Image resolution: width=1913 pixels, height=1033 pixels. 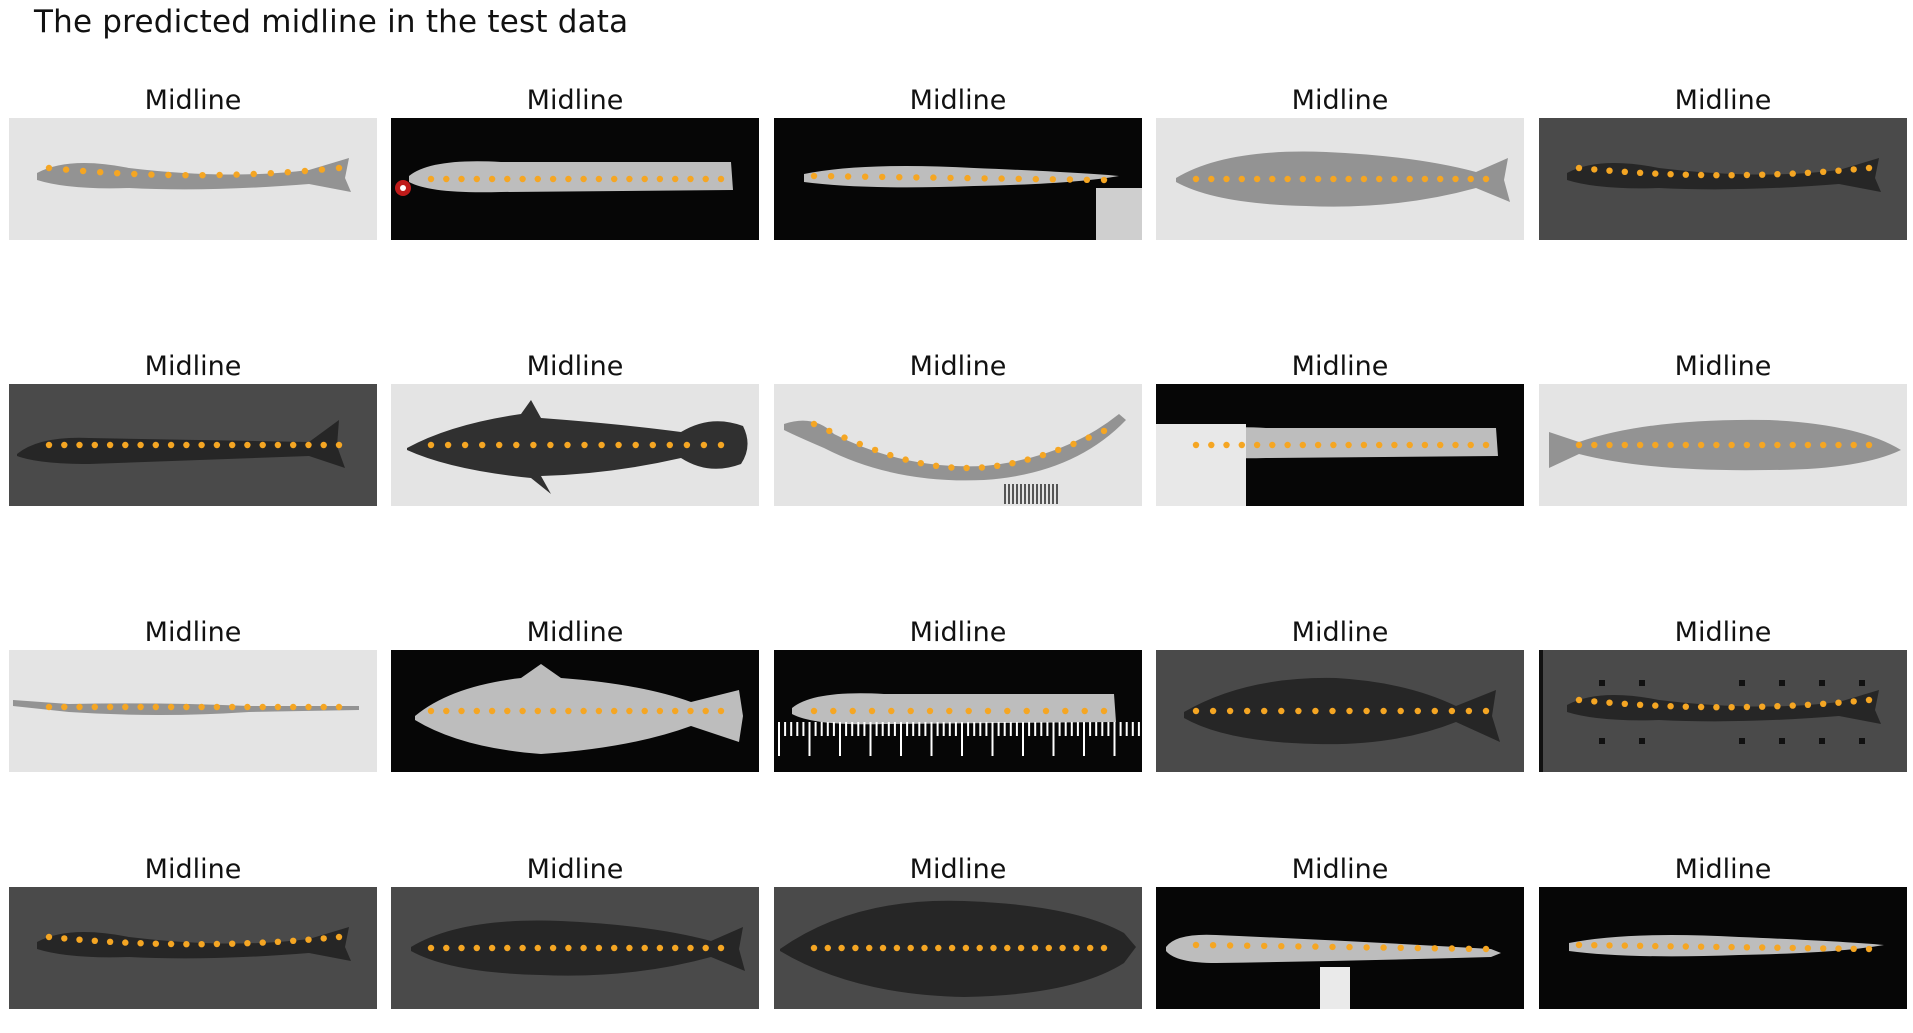 I want to click on midline-panel: Midline, so click(x=958, y=931).